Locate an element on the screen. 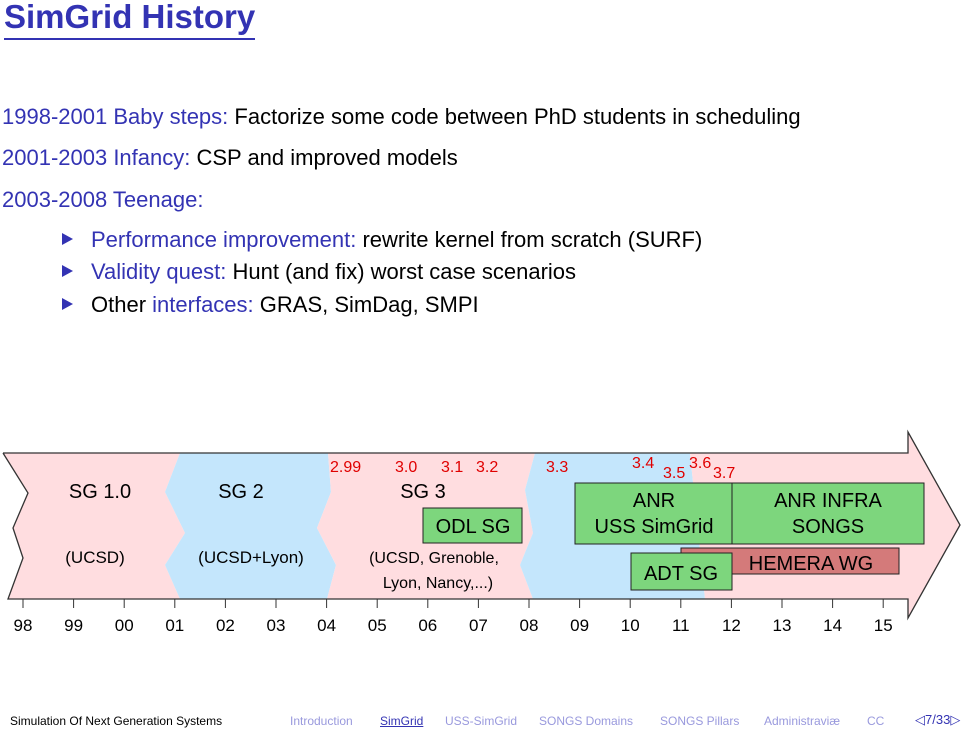 This screenshot has width=975, height=731. project-odl-label: ODL SG is located at coordinates (473, 527).